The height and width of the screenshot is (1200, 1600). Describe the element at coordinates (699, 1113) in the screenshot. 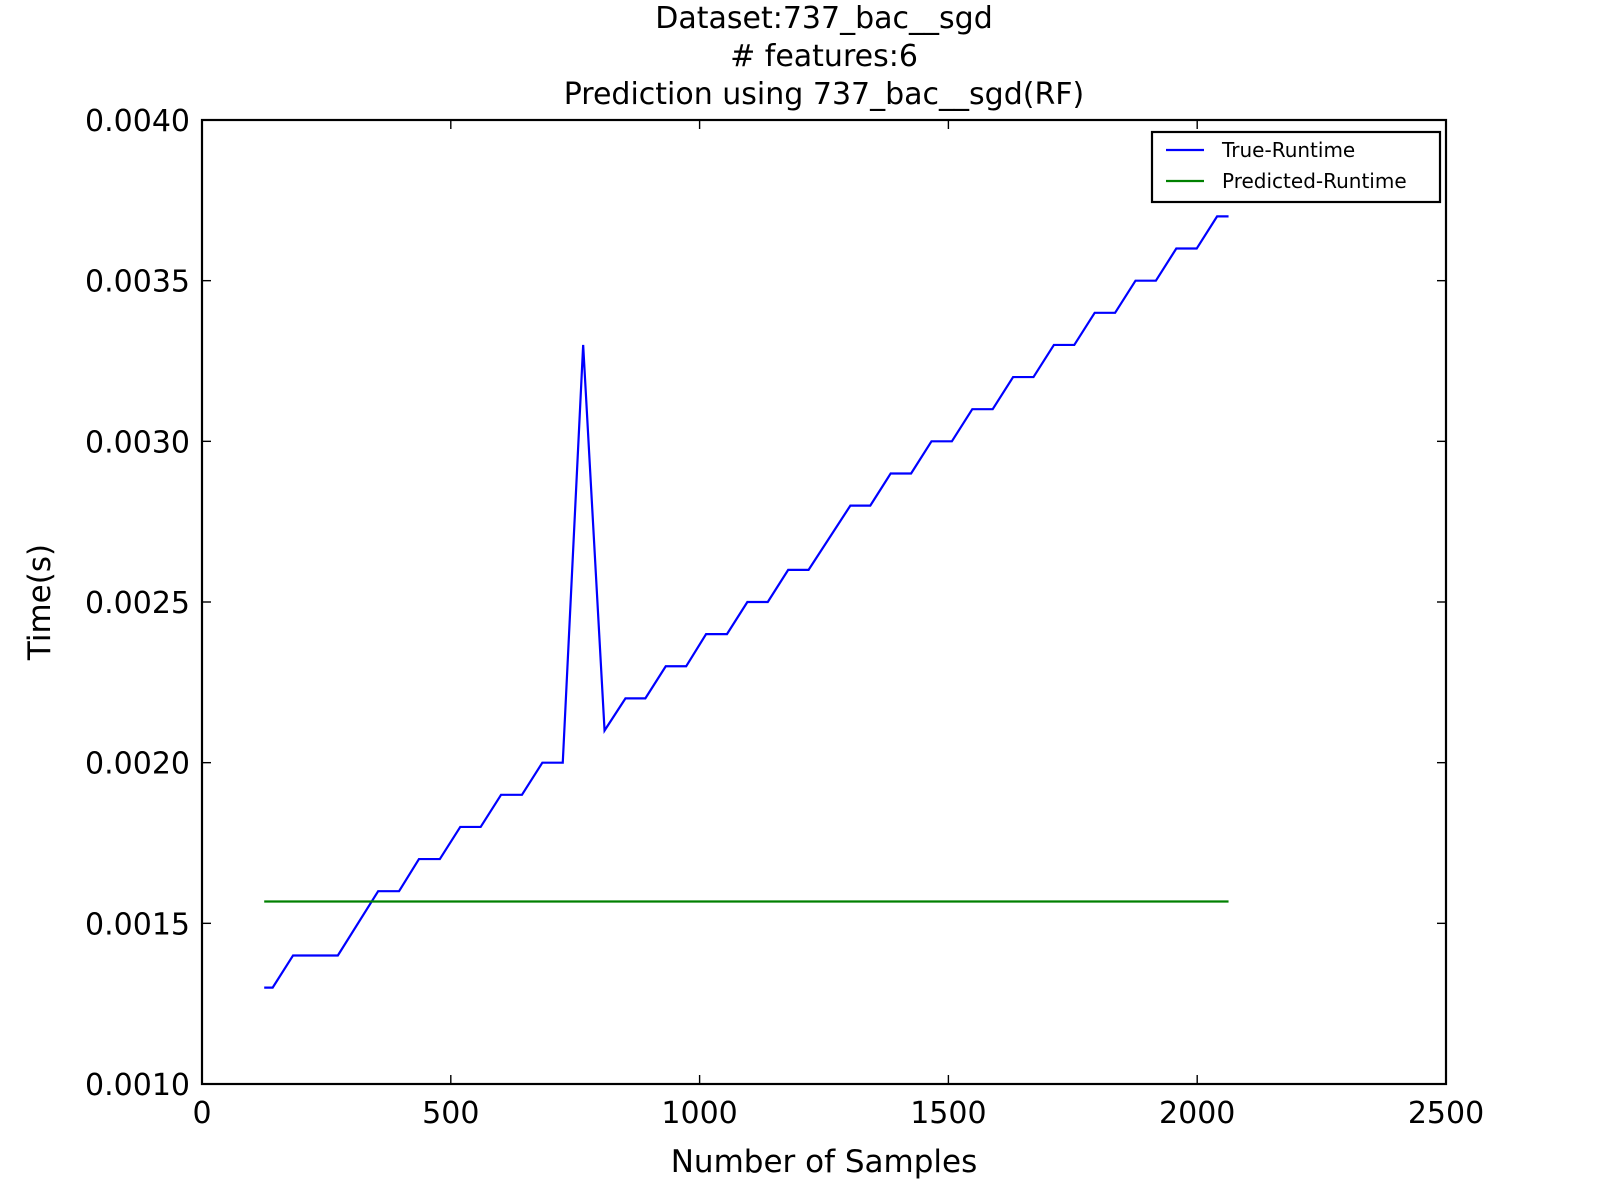

I see `x-tick-label: 1000` at that location.